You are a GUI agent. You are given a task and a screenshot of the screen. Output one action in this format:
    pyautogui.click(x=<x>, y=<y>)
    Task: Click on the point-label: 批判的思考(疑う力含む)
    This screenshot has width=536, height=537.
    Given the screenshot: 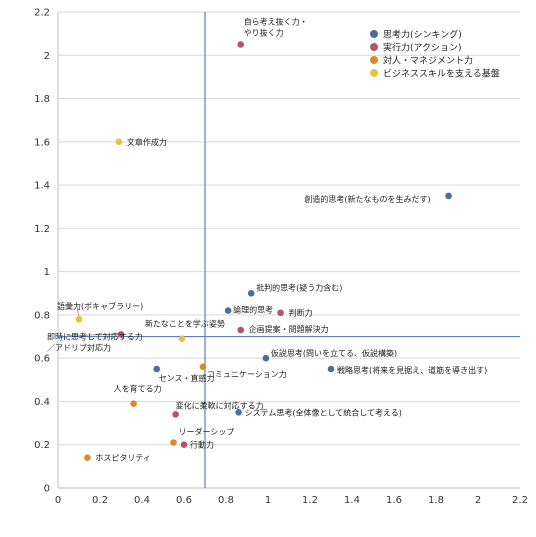 What is the action you would take?
    pyautogui.click(x=299, y=287)
    